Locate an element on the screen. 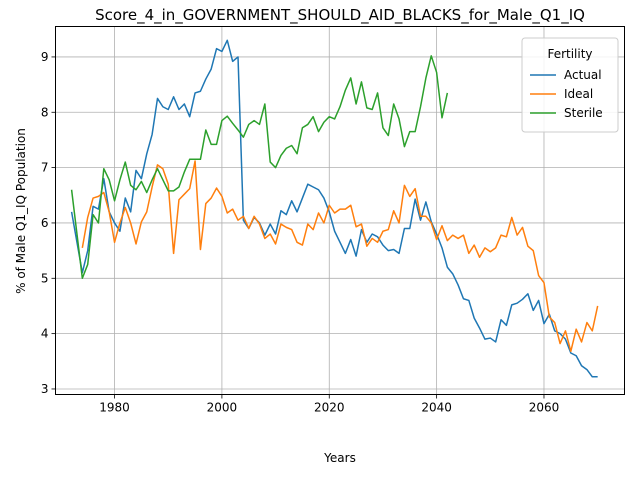  y-tick-label: 3 is located at coordinates (45, 389).